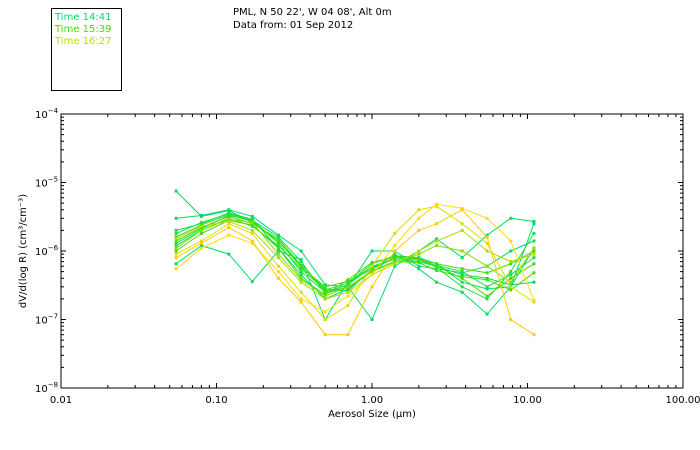  I want to click on y-tick-label: 10⁻⁴, so click(47, 114).